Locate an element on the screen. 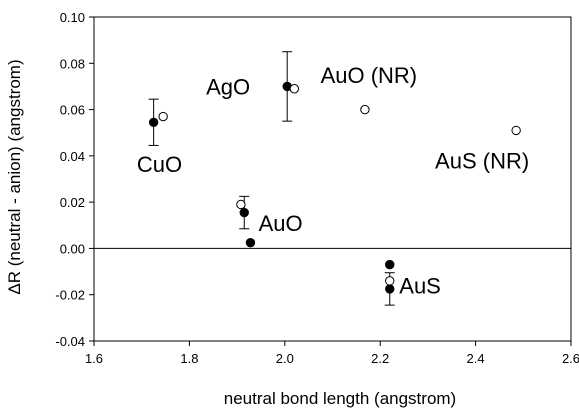 The image size is (579, 411). point-label: AuS is located at coordinates (420, 286).